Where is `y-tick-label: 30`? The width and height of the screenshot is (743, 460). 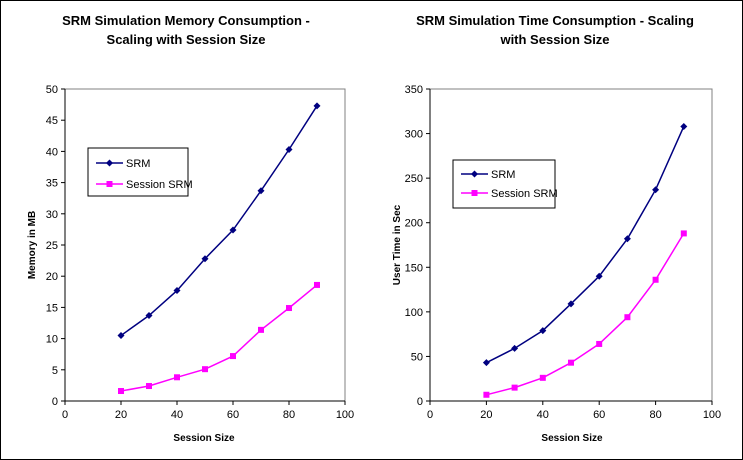
y-tick-label: 30 is located at coordinates (52, 215).